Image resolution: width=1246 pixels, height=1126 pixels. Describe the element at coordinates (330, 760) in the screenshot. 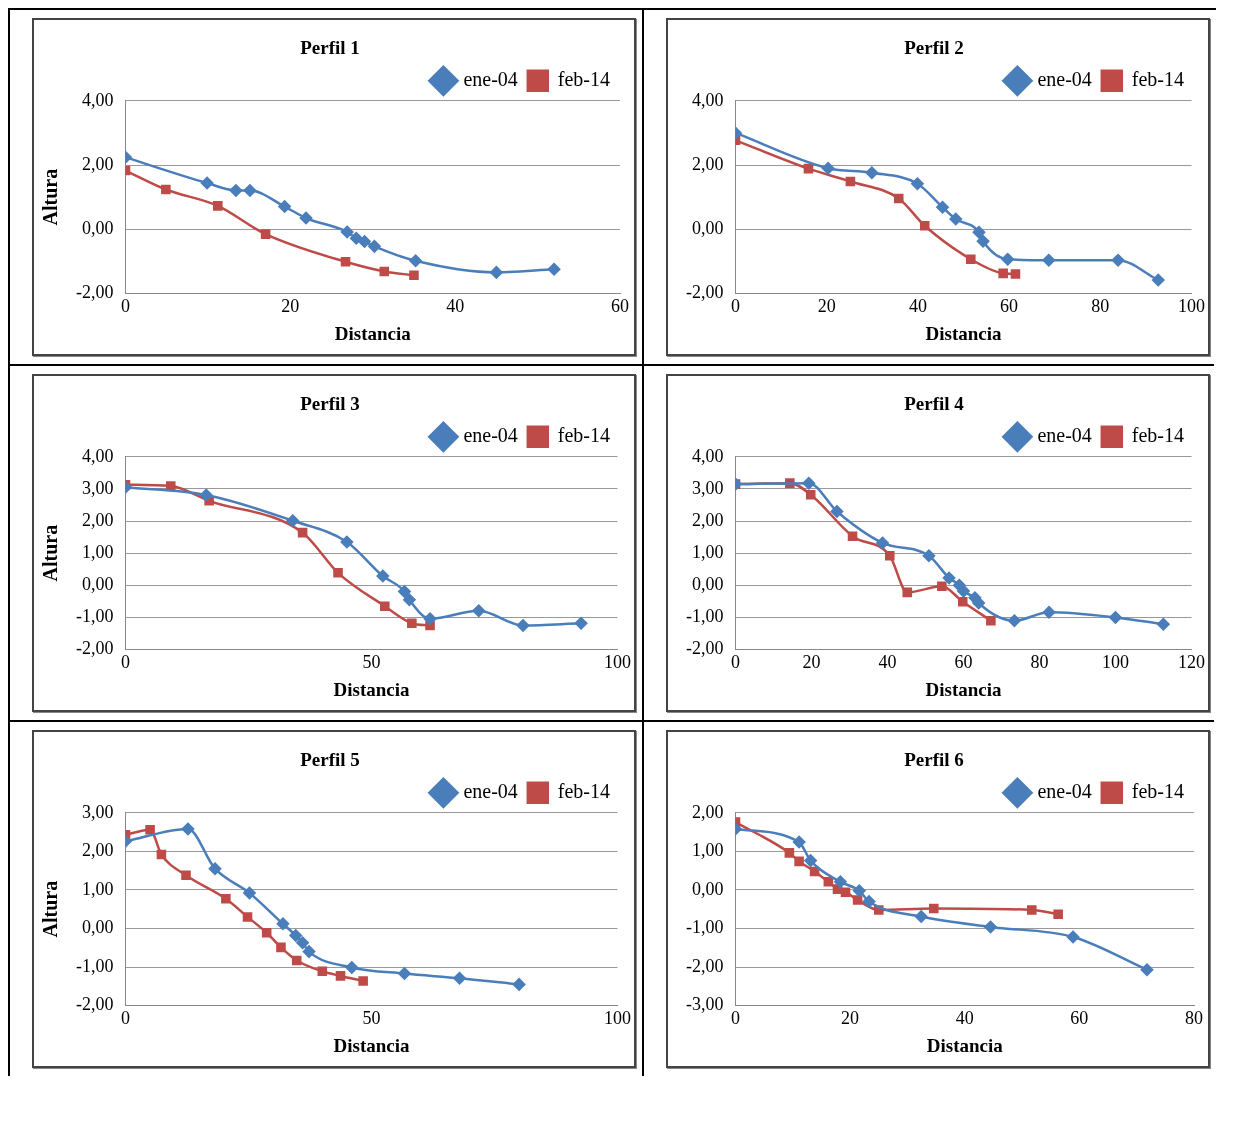

I see `chart-title: Perfil 5` at that location.